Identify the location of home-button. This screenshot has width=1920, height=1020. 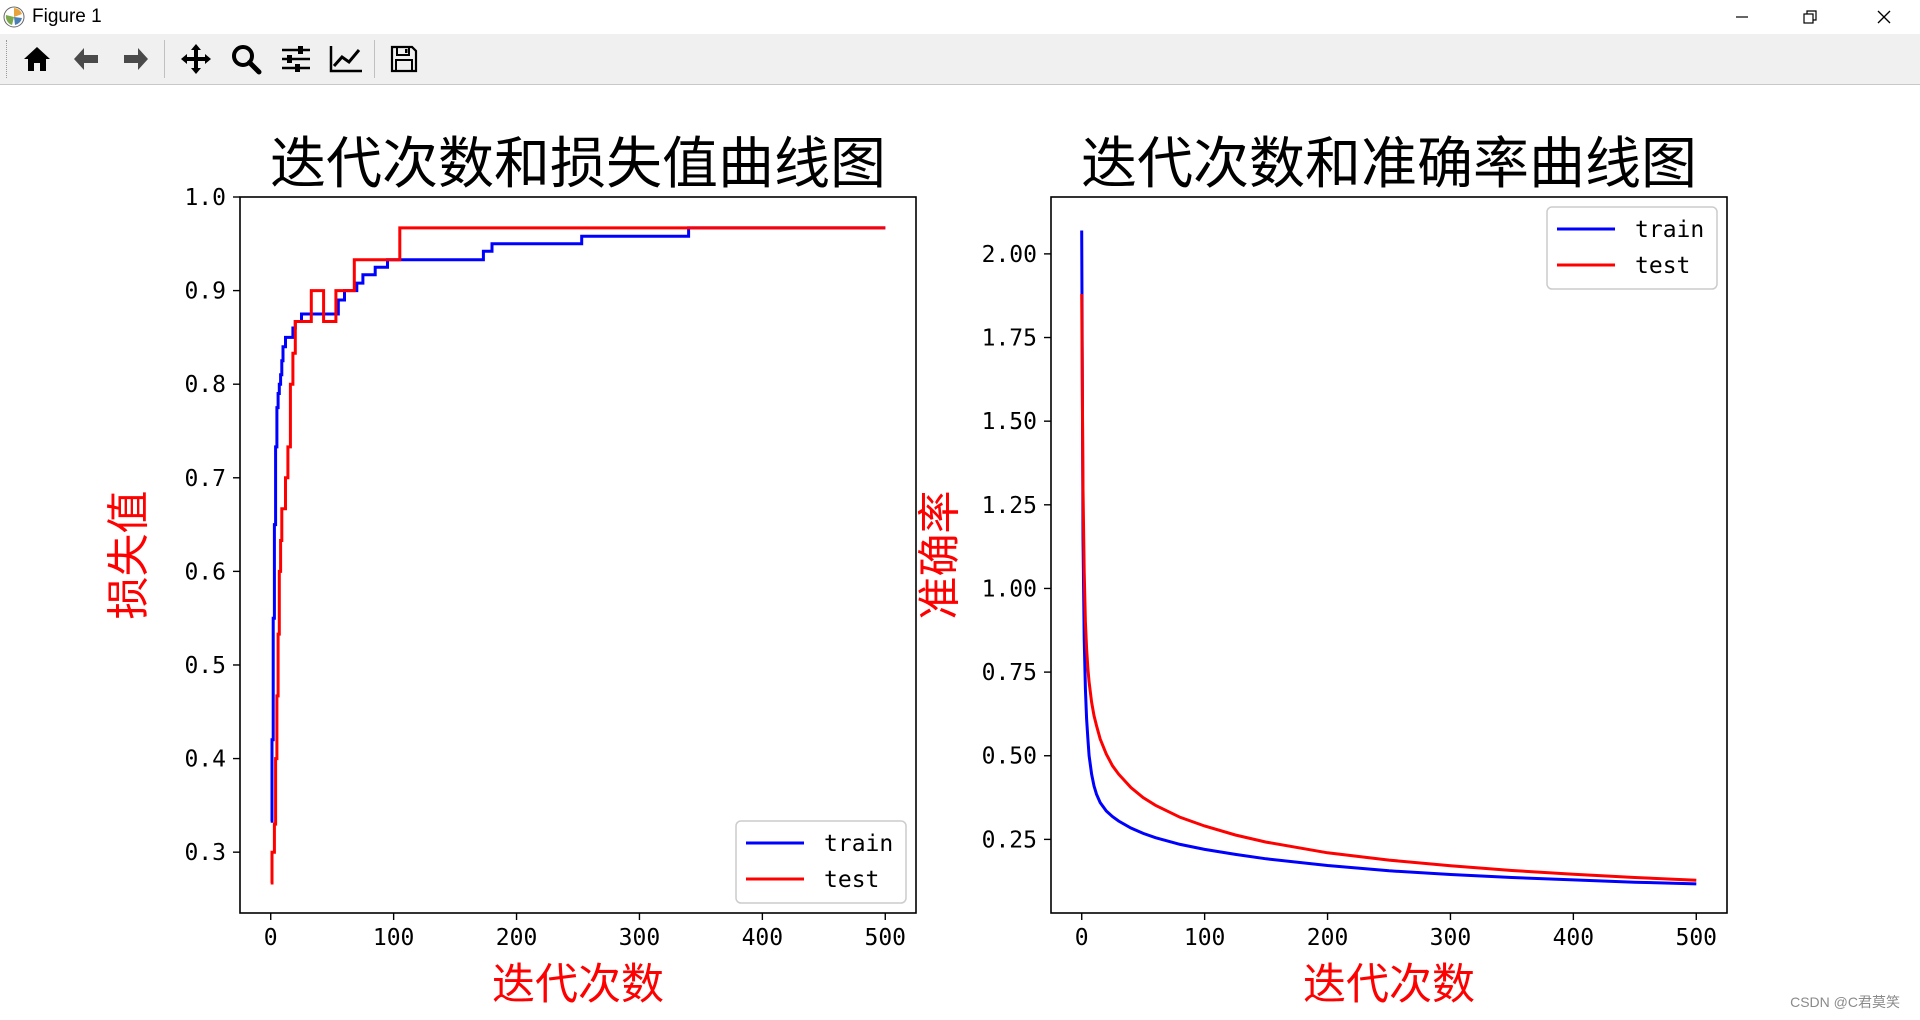
(37, 59).